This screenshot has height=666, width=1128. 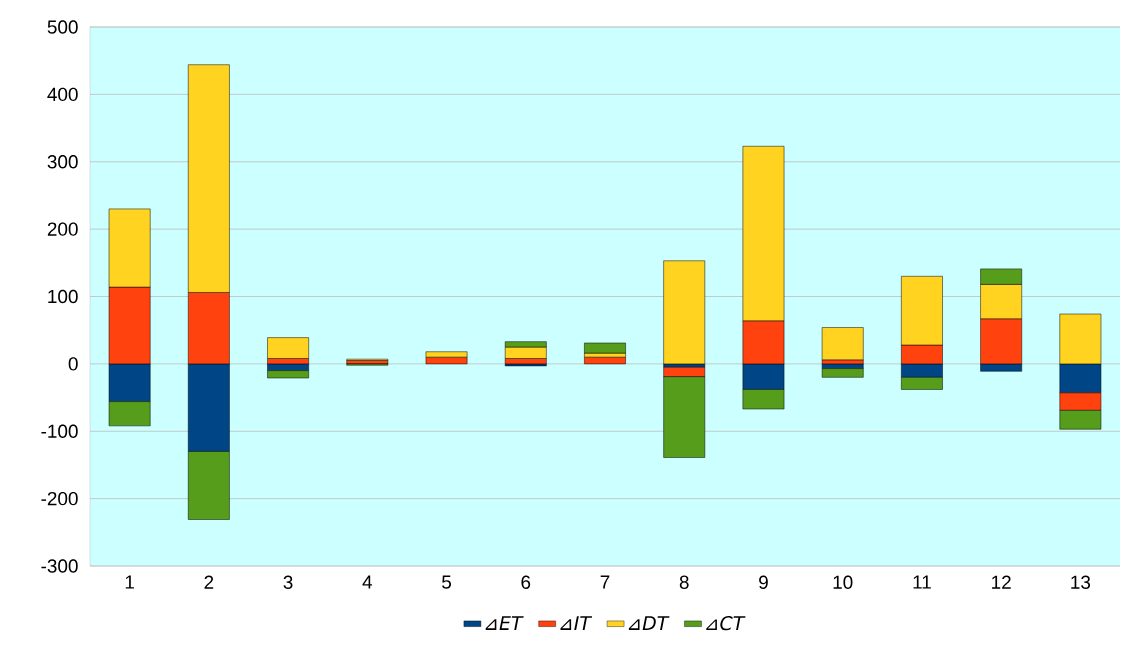 I want to click on y-tick-label: 500, so click(x=62, y=27).